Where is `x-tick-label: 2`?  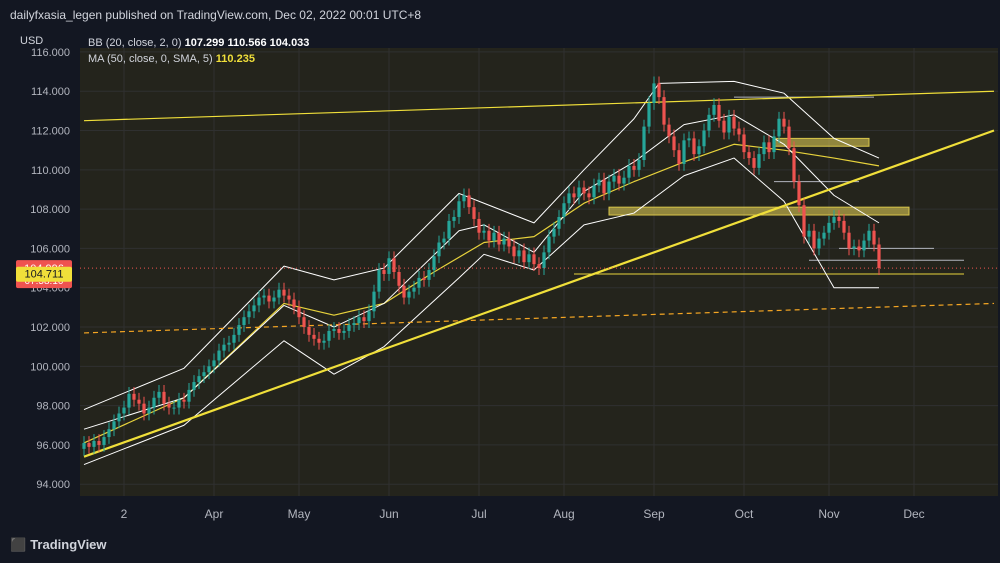
x-tick-label: 2 is located at coordinates (124, 514).